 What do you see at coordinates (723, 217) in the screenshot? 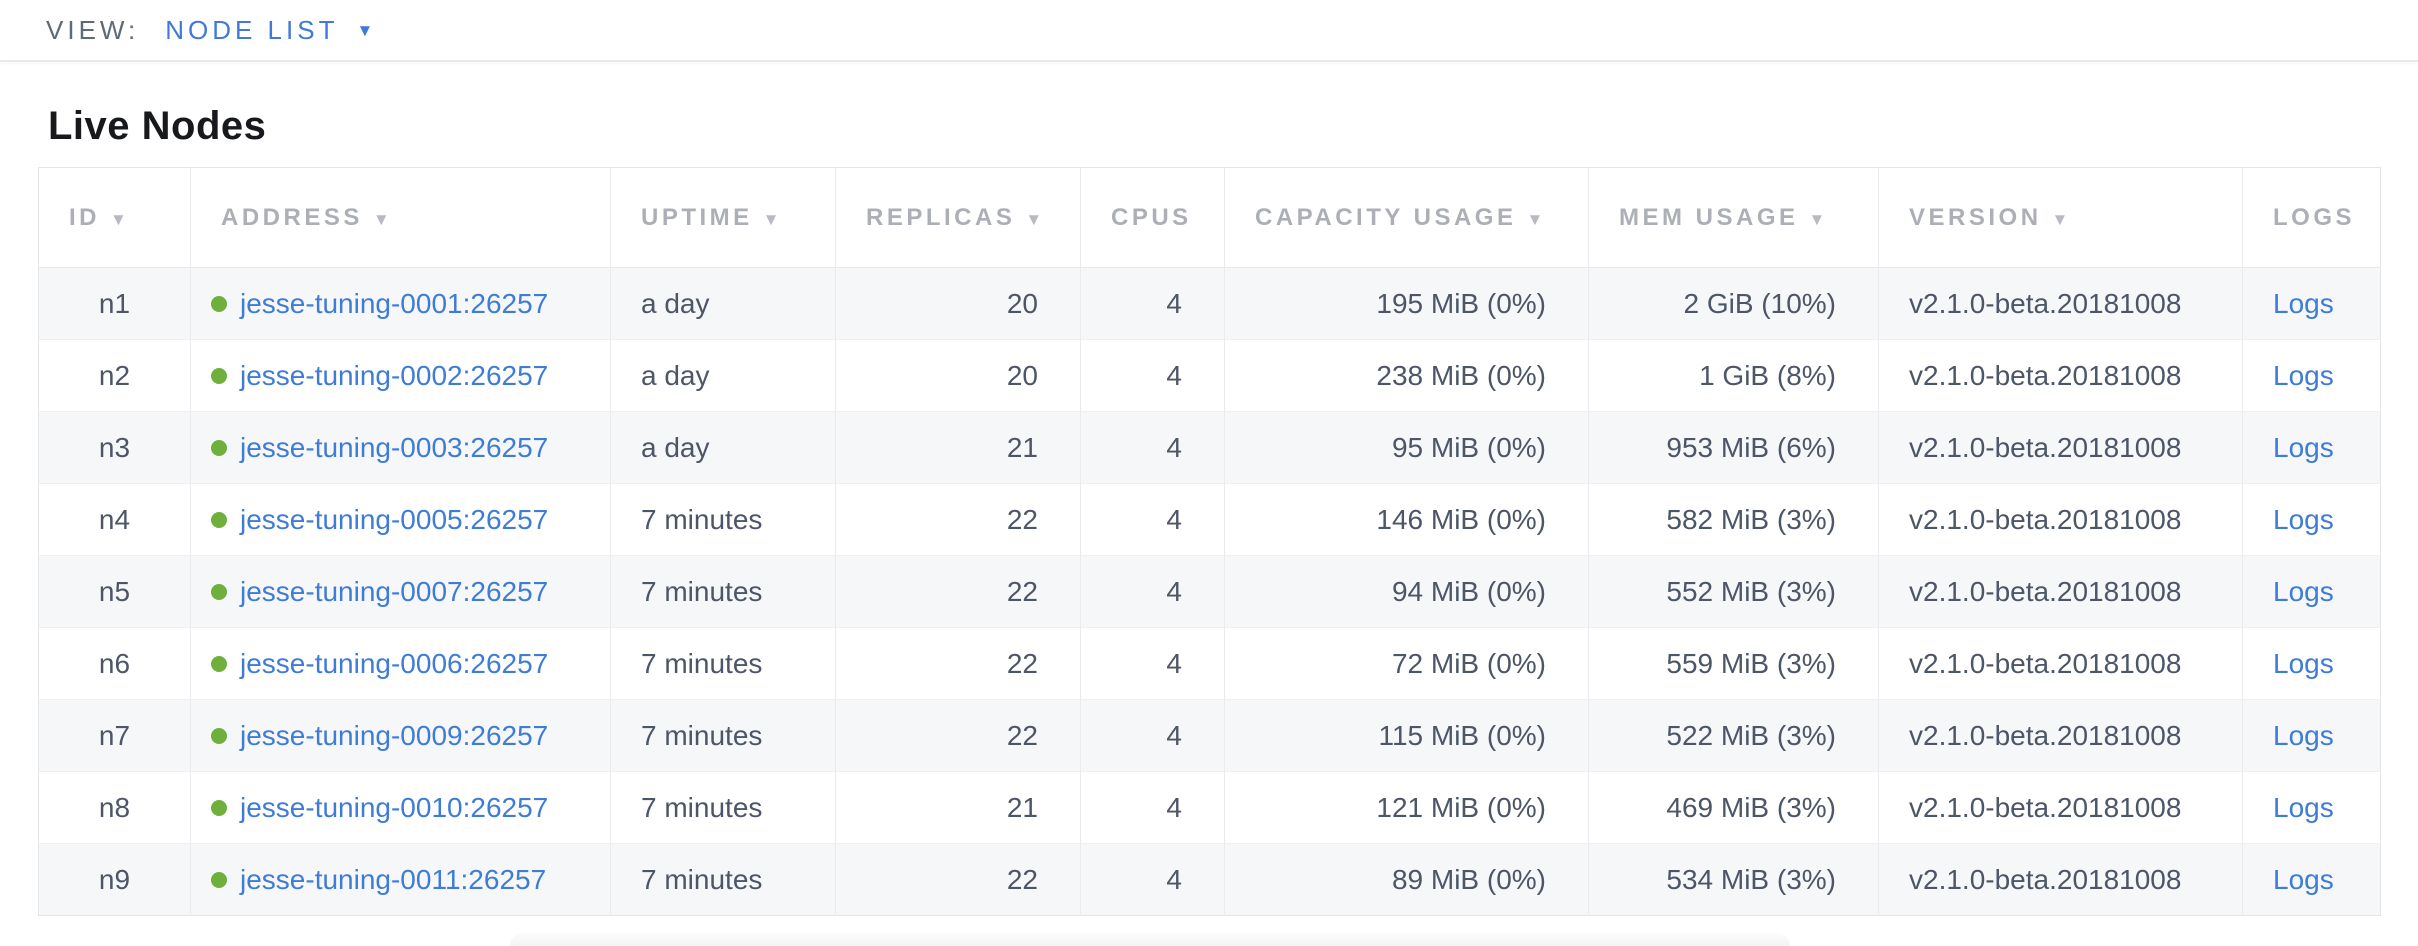
I see `column-header-uptime: UPTIME ▼` at bounding box center [723, 217].